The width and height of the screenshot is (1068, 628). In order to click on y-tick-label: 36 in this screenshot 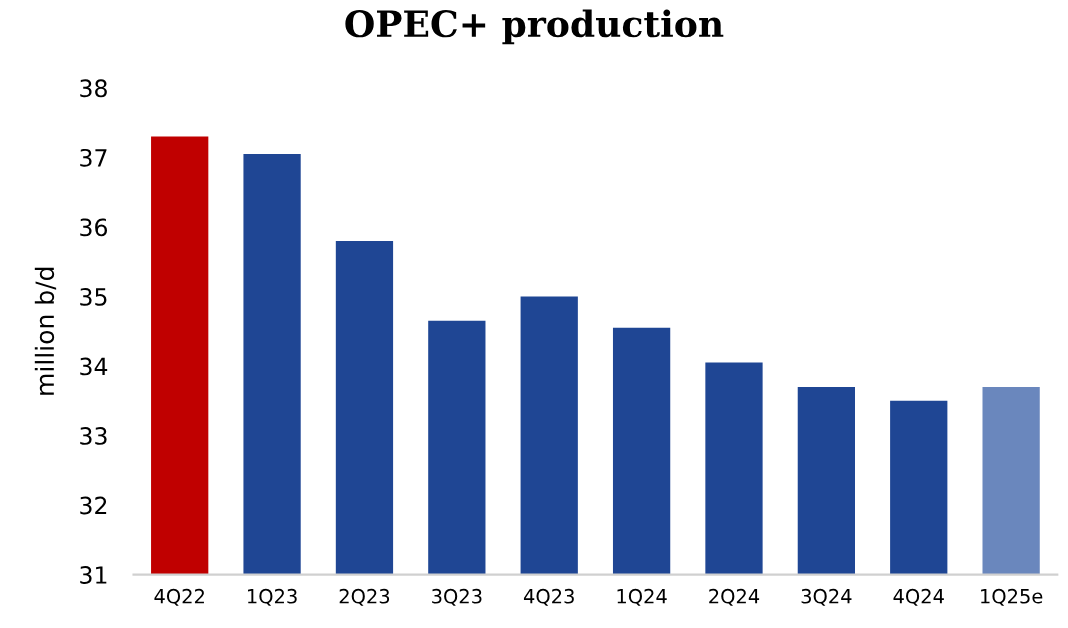, I will do `click(94, 227)`.